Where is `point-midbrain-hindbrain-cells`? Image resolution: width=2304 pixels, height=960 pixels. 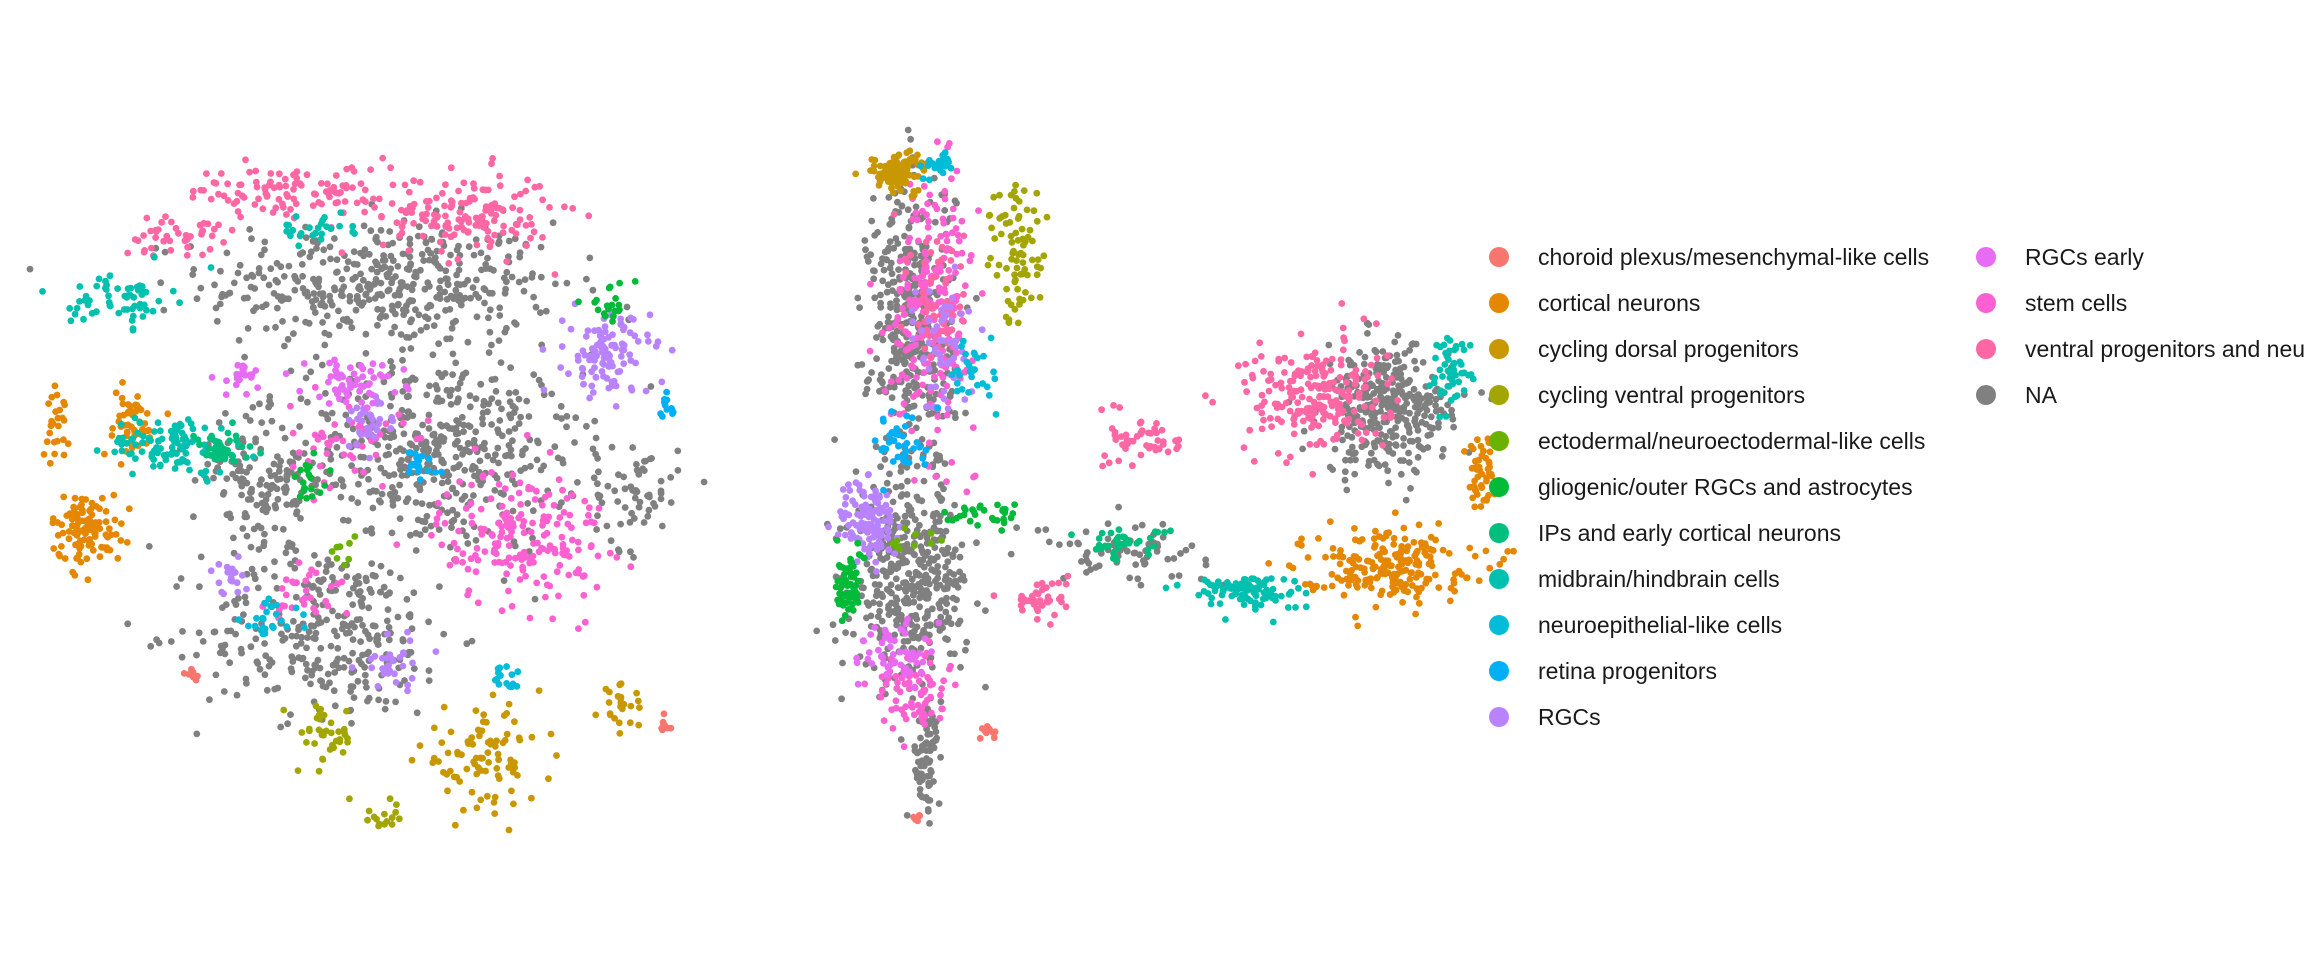
point-midbrain-hindbrain-cells is located at coordinates (42, 291).